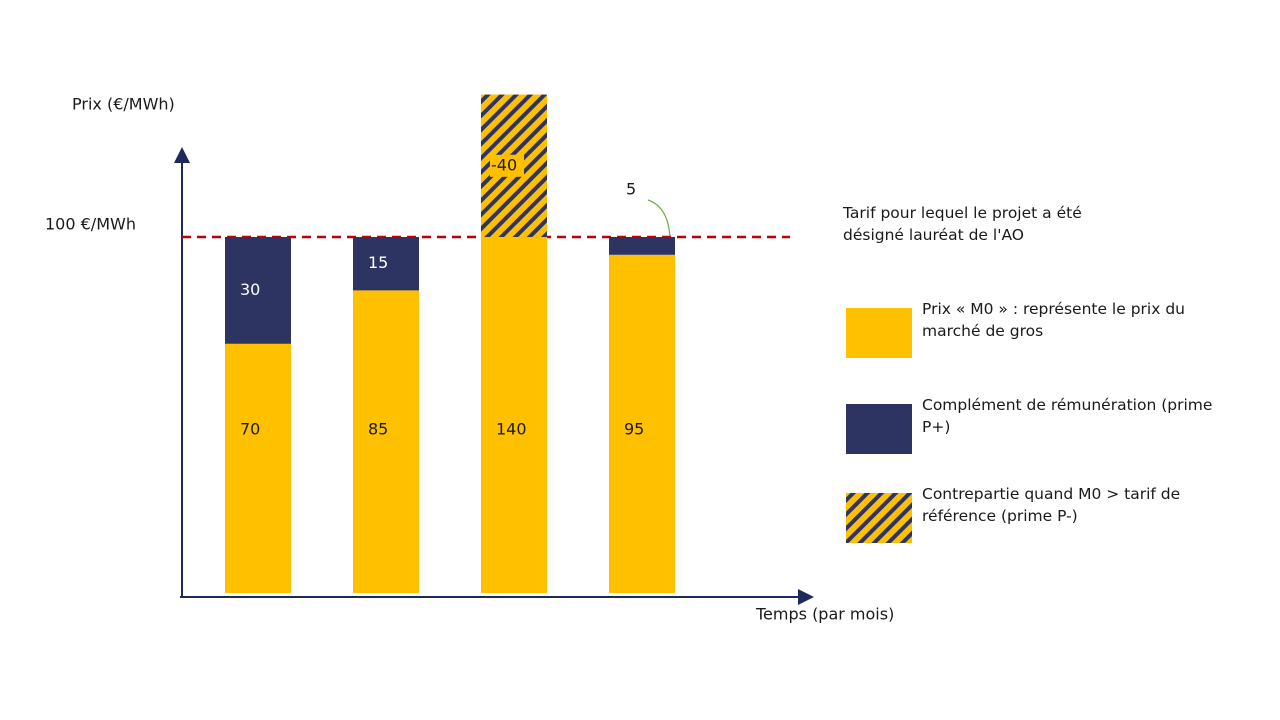  What do you see at coordinates (250, 429) in the screenshot?
I see `value-label: 70` at bounding box center [250, 429].